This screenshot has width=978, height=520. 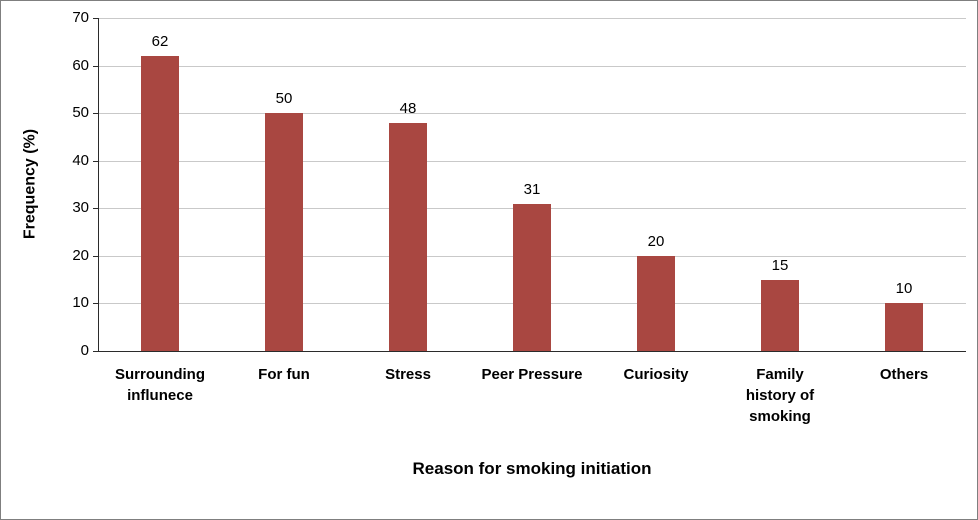 I want to click on x-axis-title: Reason for smoking initiation, so click(x=532, y=468).